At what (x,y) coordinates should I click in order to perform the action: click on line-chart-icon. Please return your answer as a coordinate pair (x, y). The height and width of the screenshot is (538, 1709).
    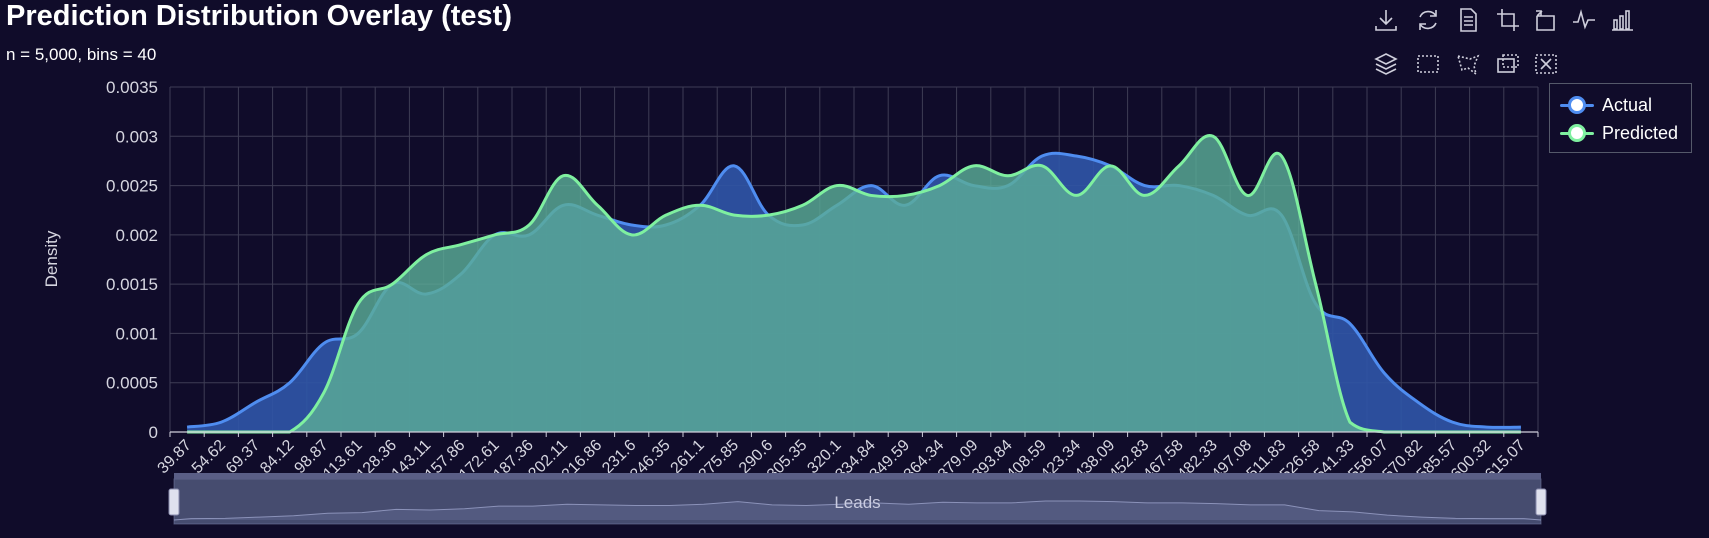
    Looking at the image, I should click on (1584, 20).